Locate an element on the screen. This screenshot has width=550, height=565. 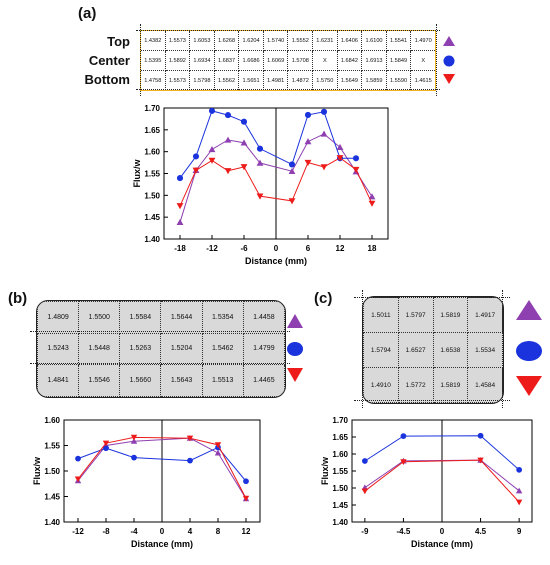
x-tick-label: 18 is located at coordinates (372, 248).